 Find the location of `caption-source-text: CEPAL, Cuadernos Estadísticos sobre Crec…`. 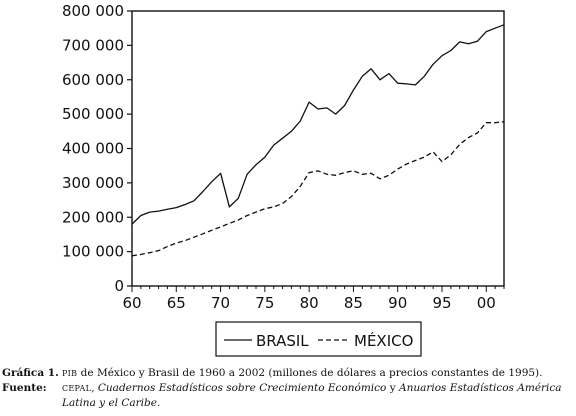

caption-source-text: CEPAL, Cuadernos Estadísticos sobre Crec… is located at coordinates (318, 396).